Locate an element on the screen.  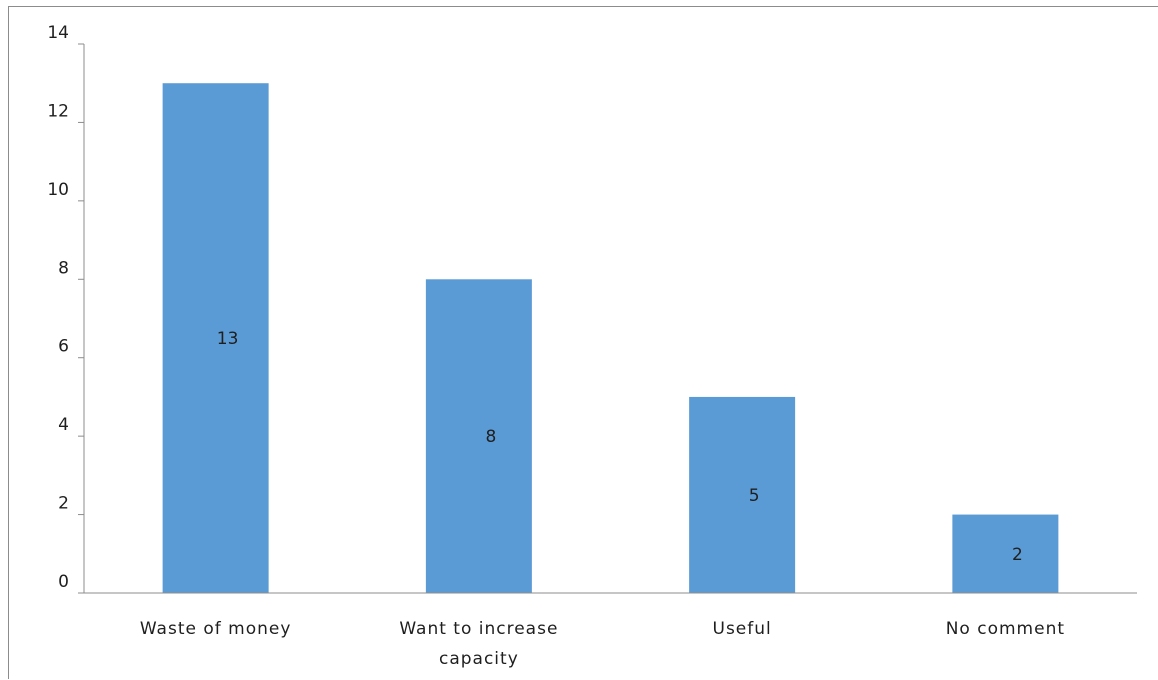
data-label: 2 is located at coordinates (1017, 555).